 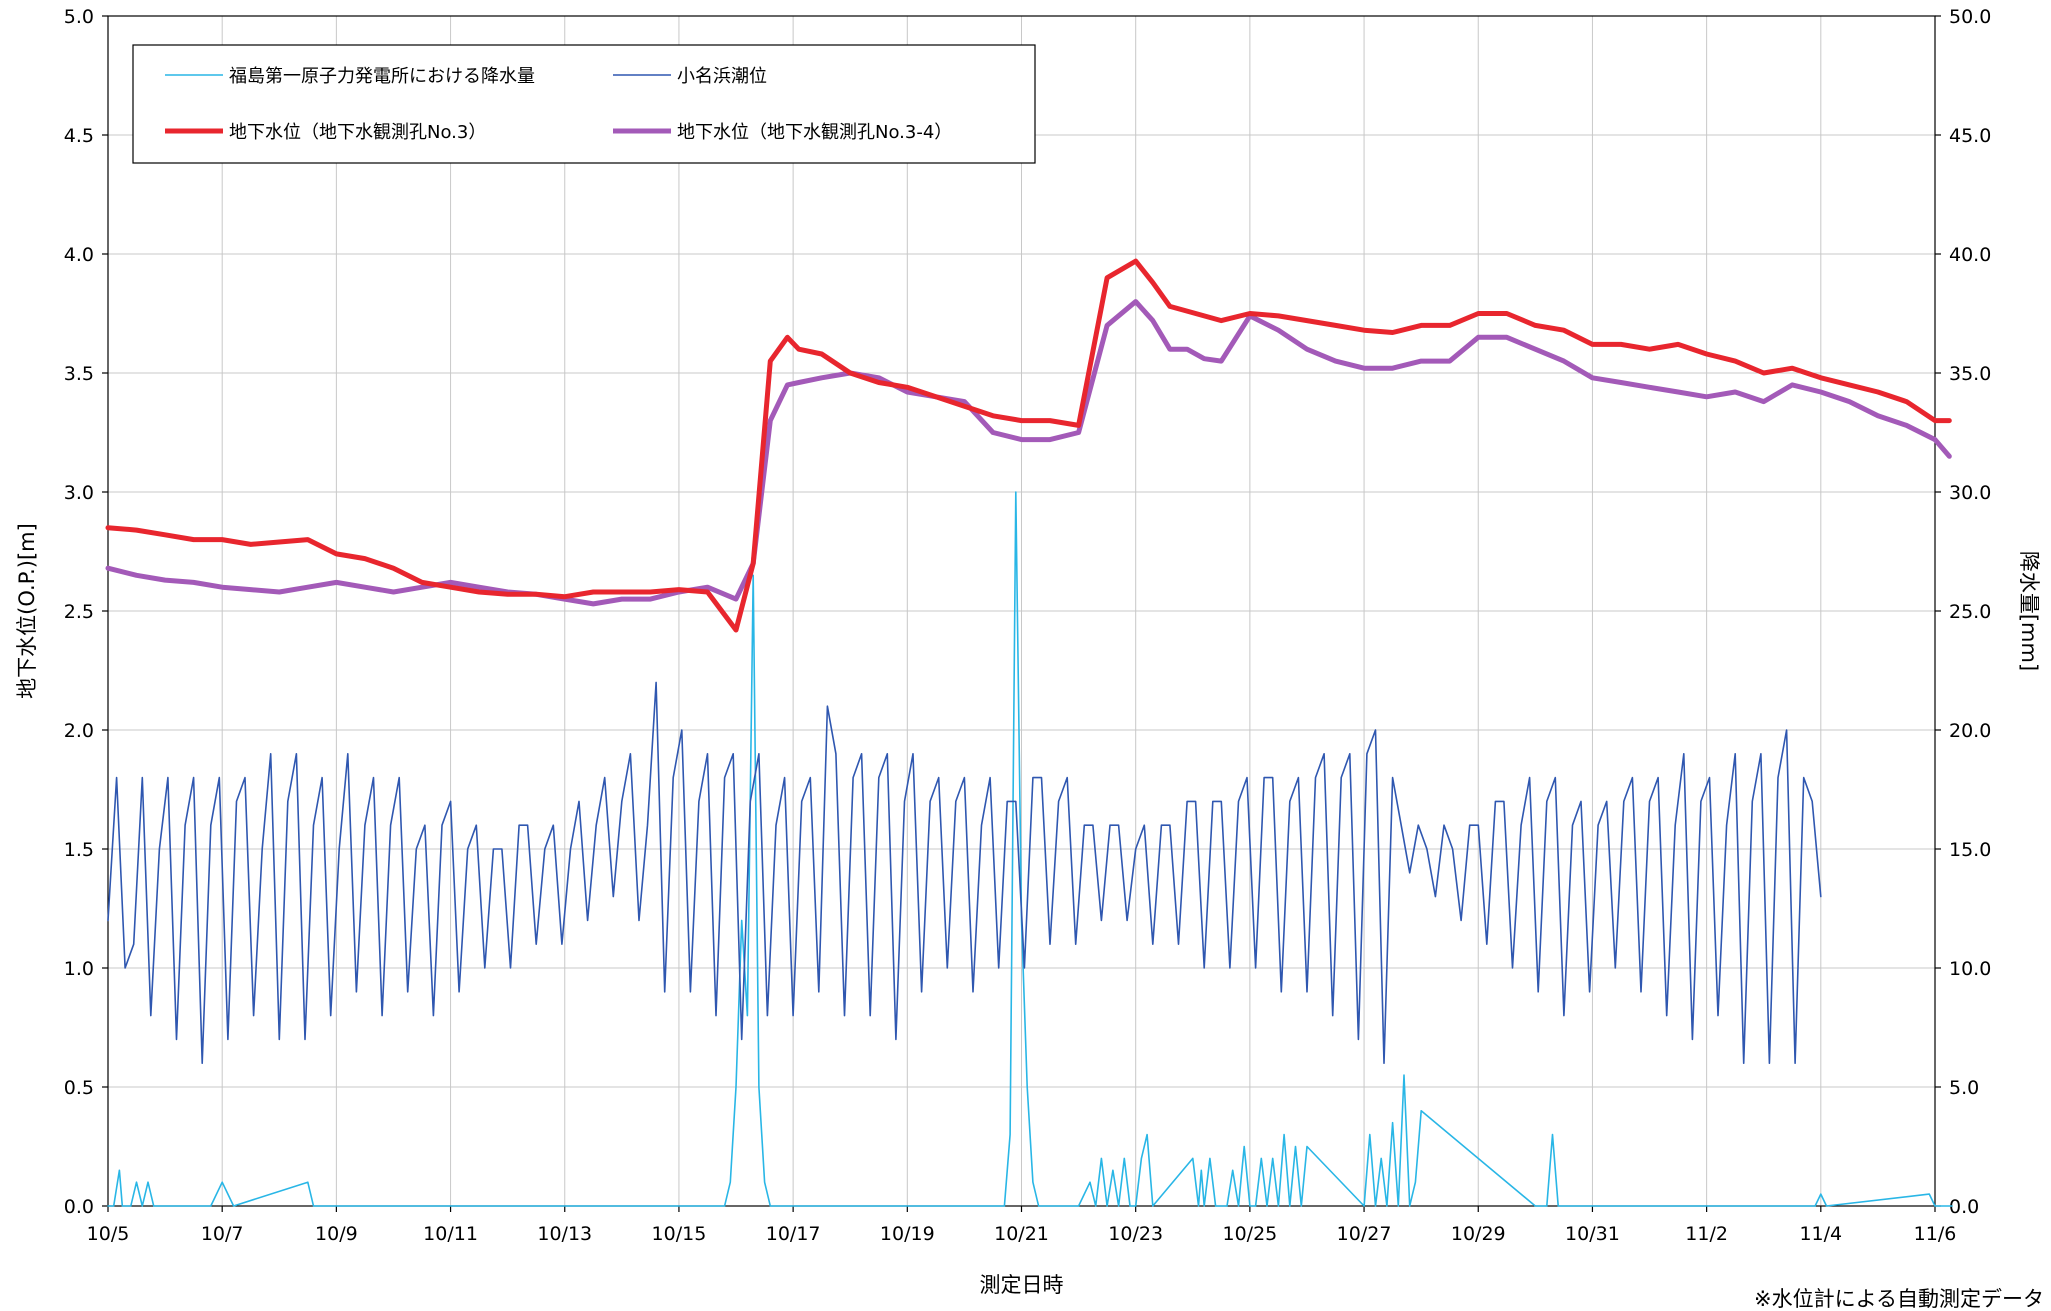 I want to click on right-y-axis-title: 降水量[mm], so click(x=2029, y=611).